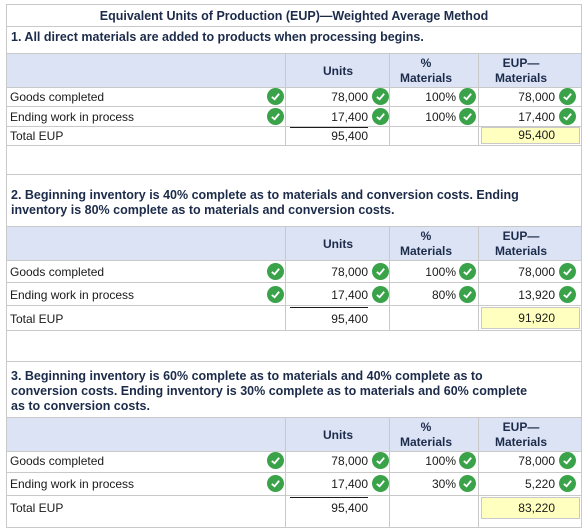  Describe the element at coordinates (539, 484) in the screenshot. I see `eup-value: 5,220` at that location.